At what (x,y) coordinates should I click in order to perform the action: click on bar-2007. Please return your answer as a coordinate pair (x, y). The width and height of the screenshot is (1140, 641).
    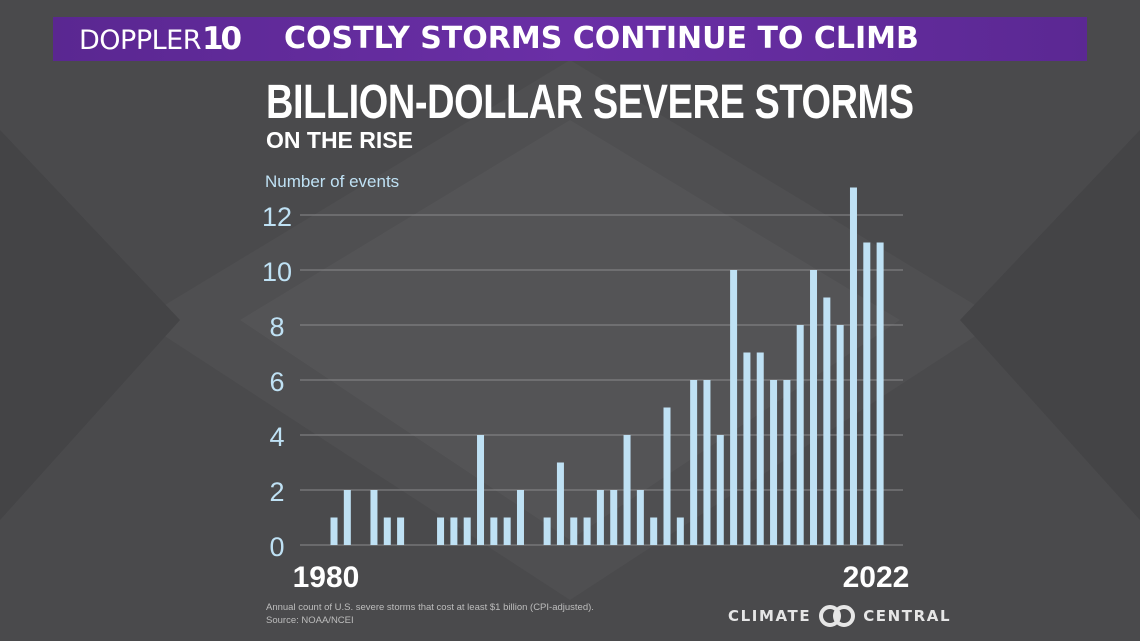
    Looking at the image, I should click on (694, 462).